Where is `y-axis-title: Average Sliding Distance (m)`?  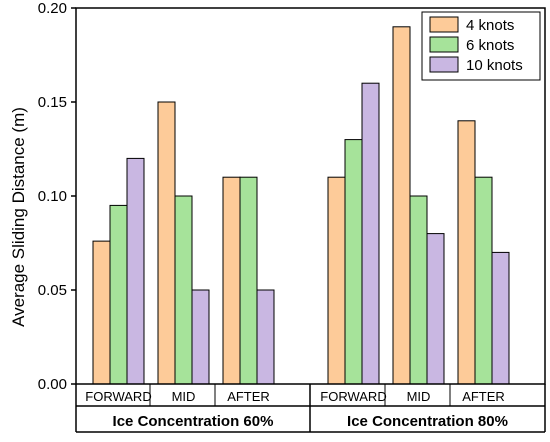 y-axis-title: Average Sliding Distance (m) is located at coordinates (18, 217).